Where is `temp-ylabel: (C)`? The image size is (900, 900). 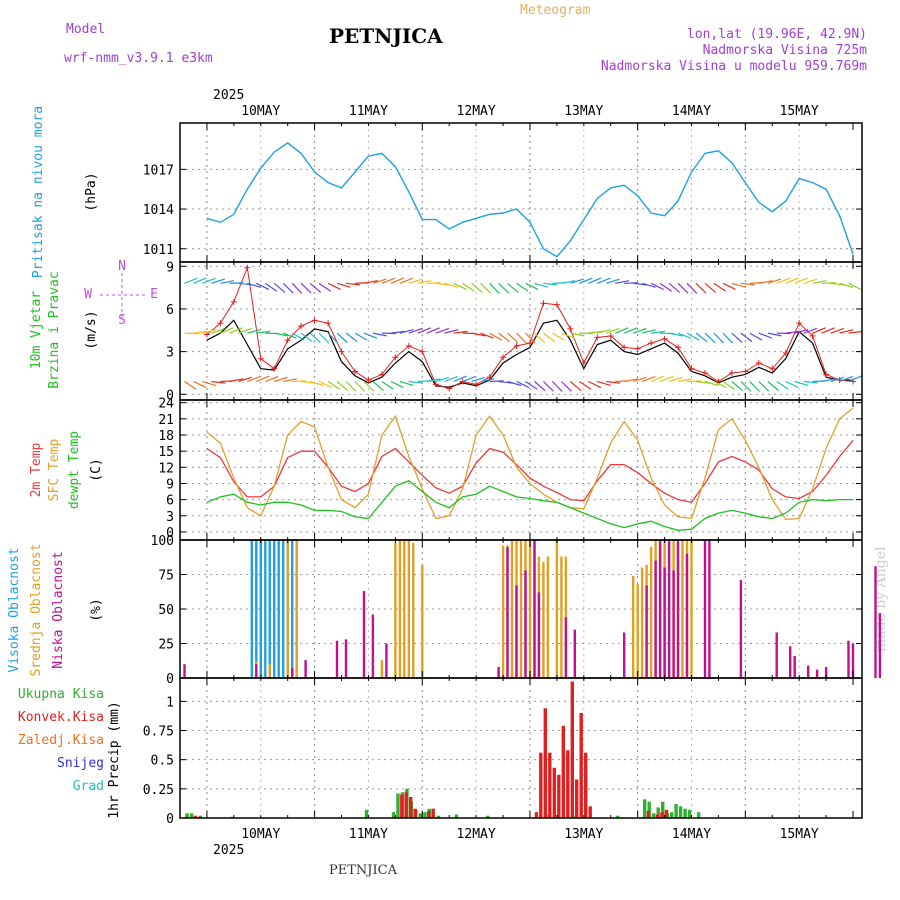 temp-ylabel: (C) is located at coordinates (96, 469).